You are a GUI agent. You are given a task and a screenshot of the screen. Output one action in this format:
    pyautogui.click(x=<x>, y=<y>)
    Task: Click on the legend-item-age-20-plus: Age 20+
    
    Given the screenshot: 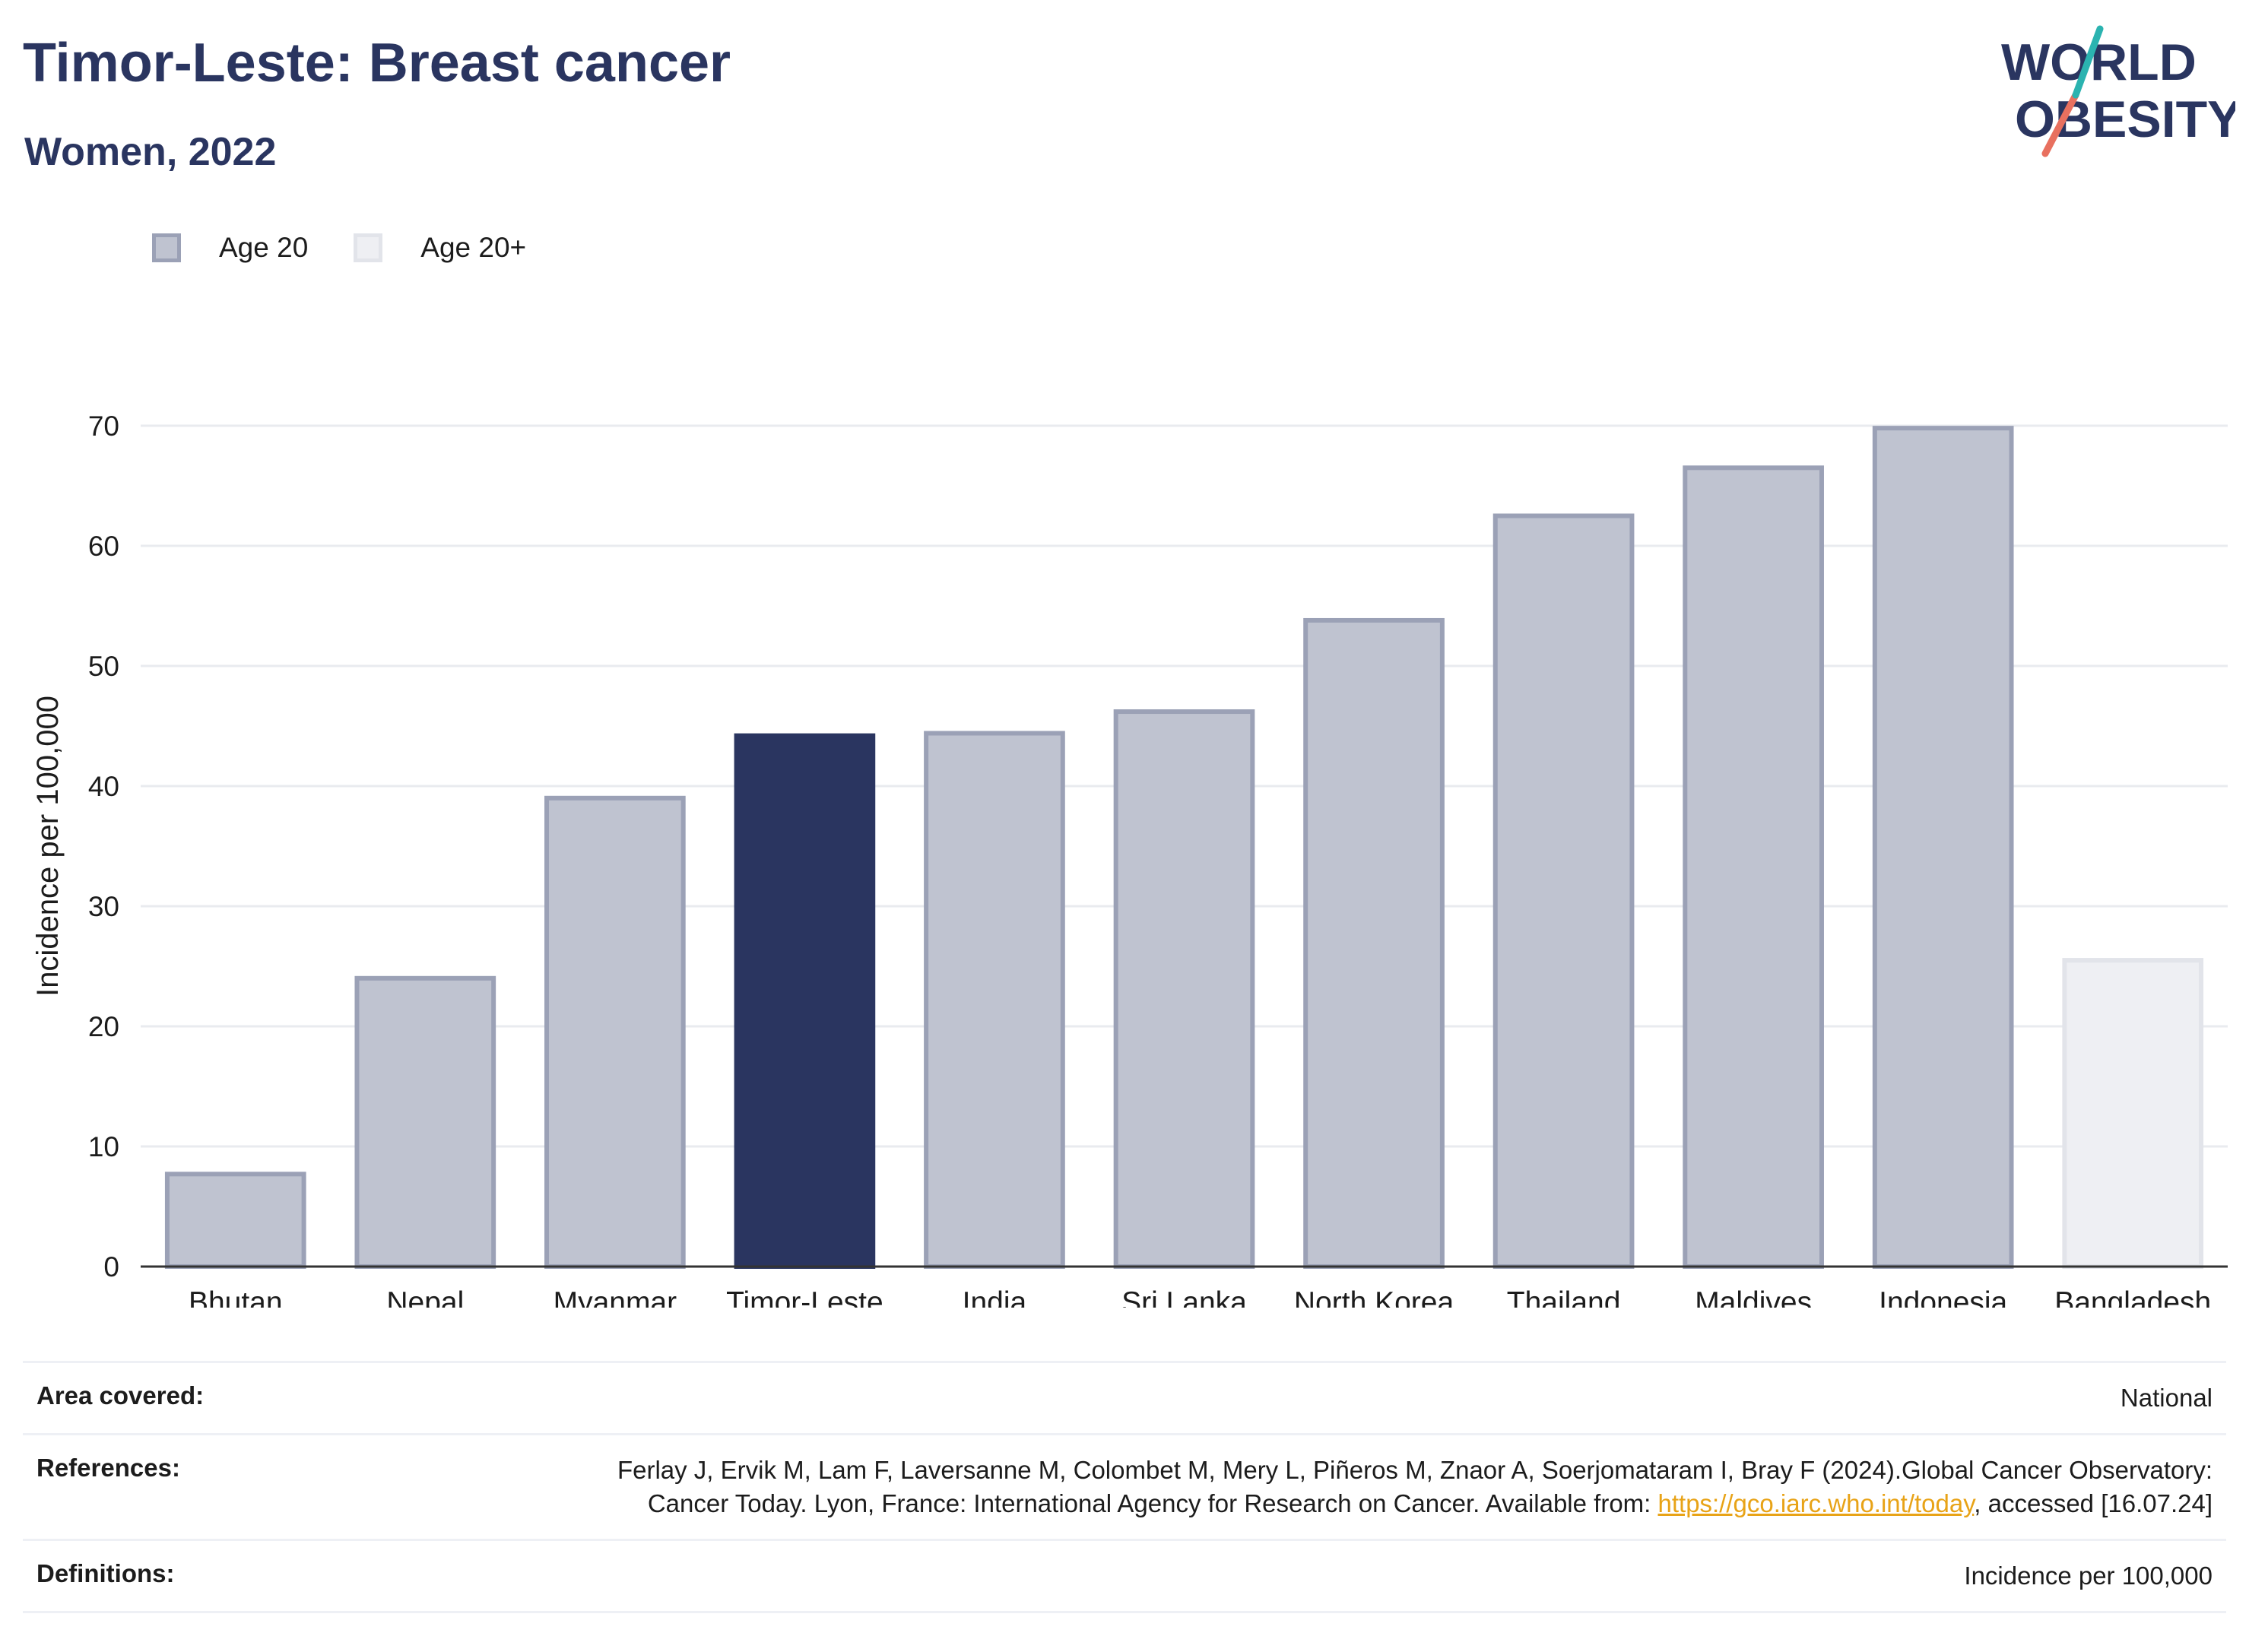 What is the action you would take?
    pyautogui.click(x=440, y=248)
    